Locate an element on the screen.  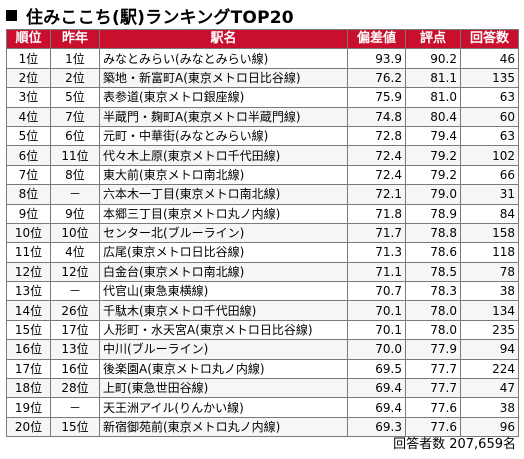
table-row: 15位 17位 人形町・水天宮A(東京メトロ日比谷線) 70.1 78.0 235 is located at coordinates (262, 330).